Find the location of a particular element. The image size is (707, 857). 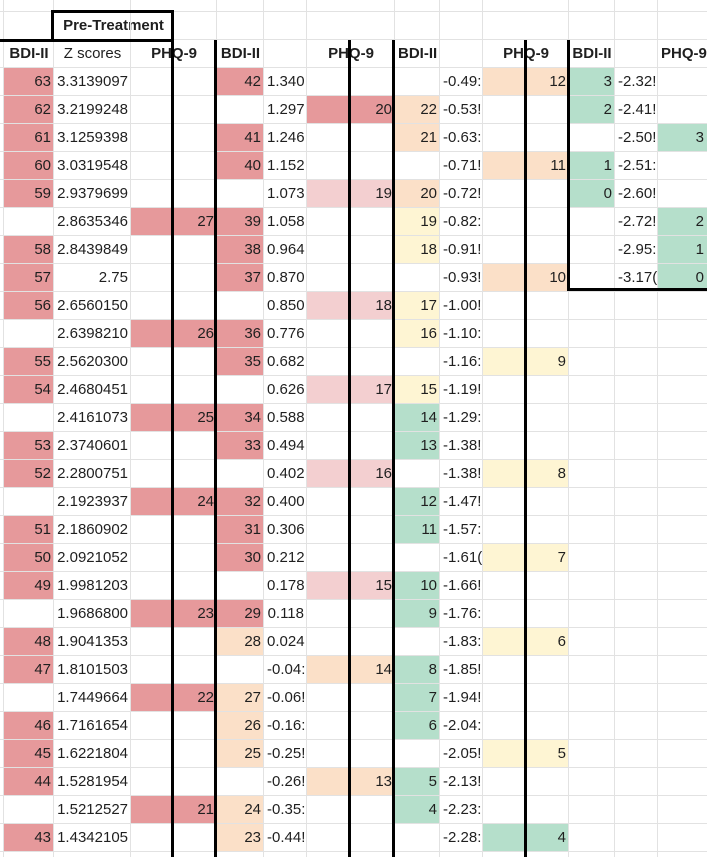

cell-phq-d: 2 is located at coordinates (682, 222).